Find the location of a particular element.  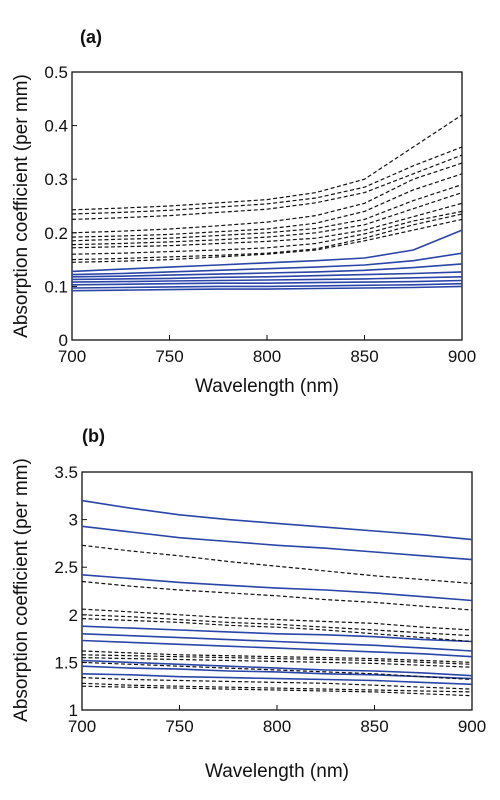

panel-a-series-3-solid is located at coordinates (267, 270).